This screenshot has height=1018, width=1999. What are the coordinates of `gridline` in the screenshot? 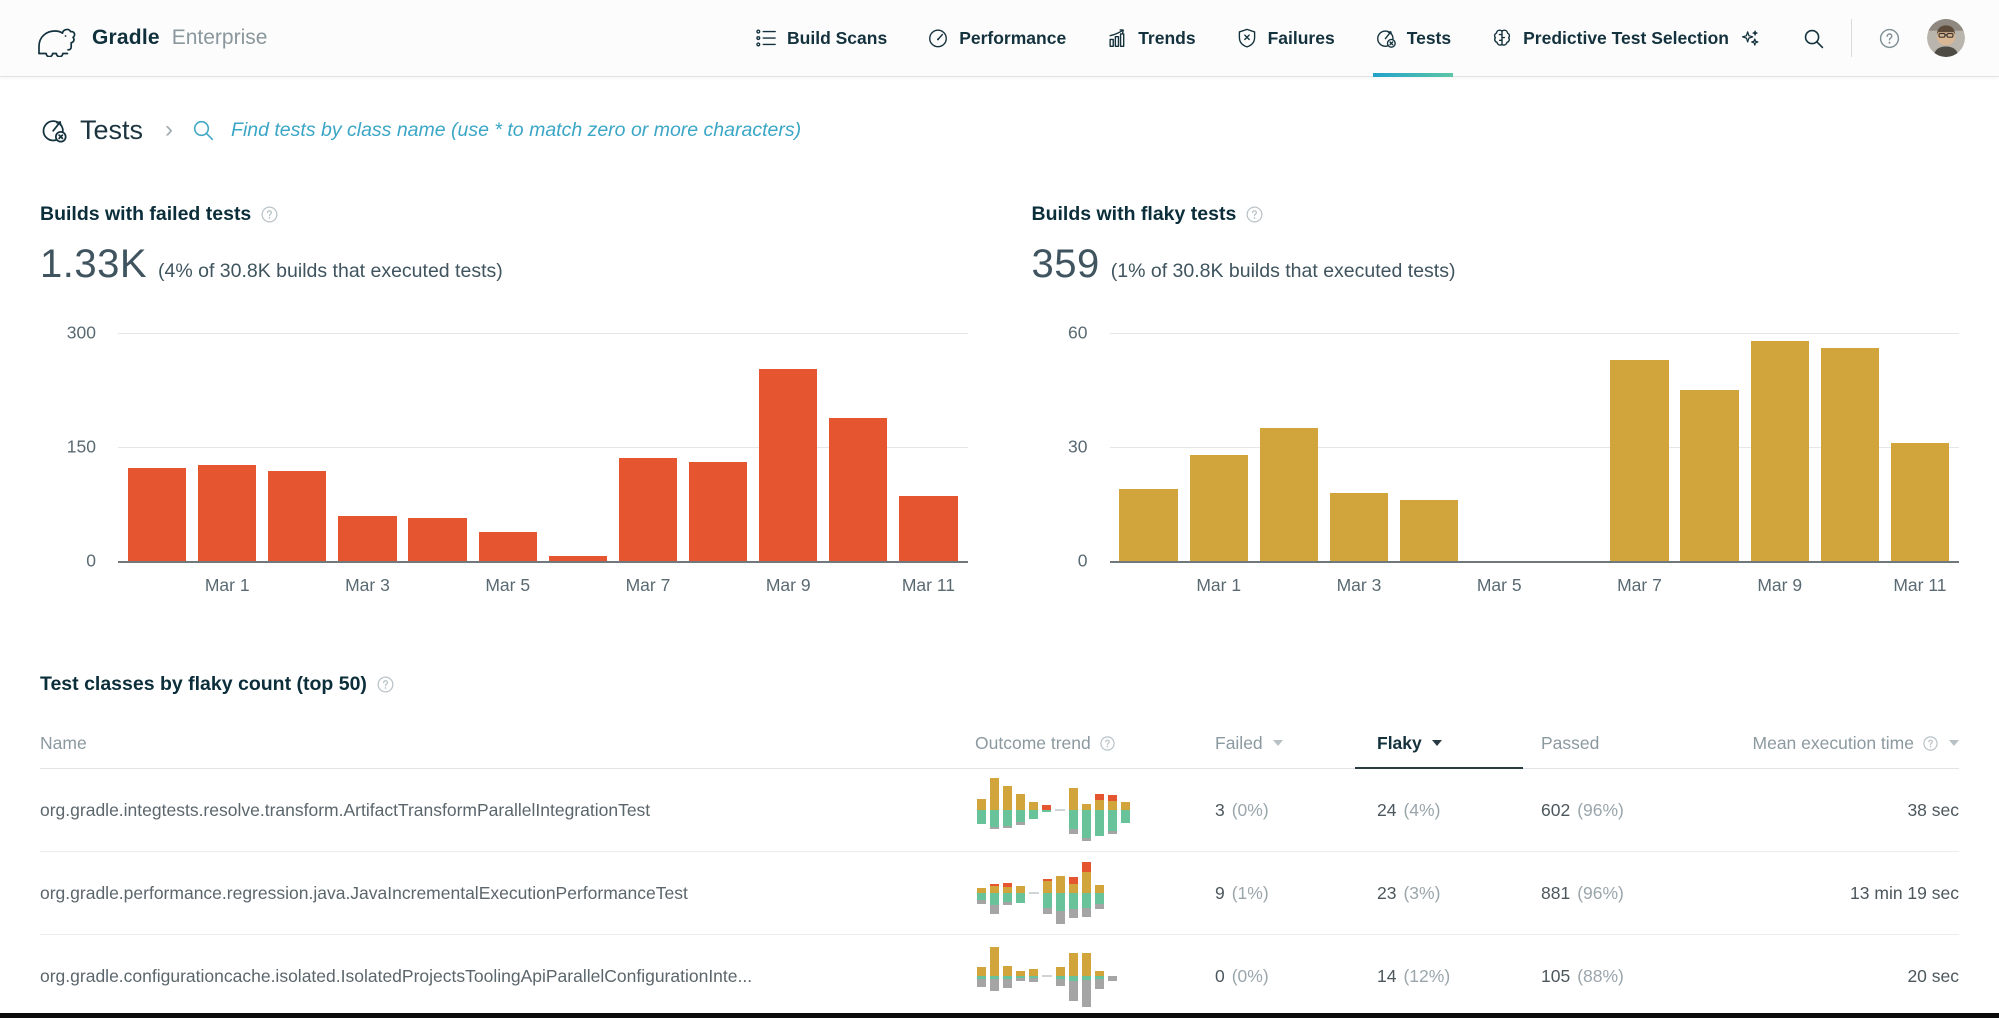 It's located at (1534, 333).